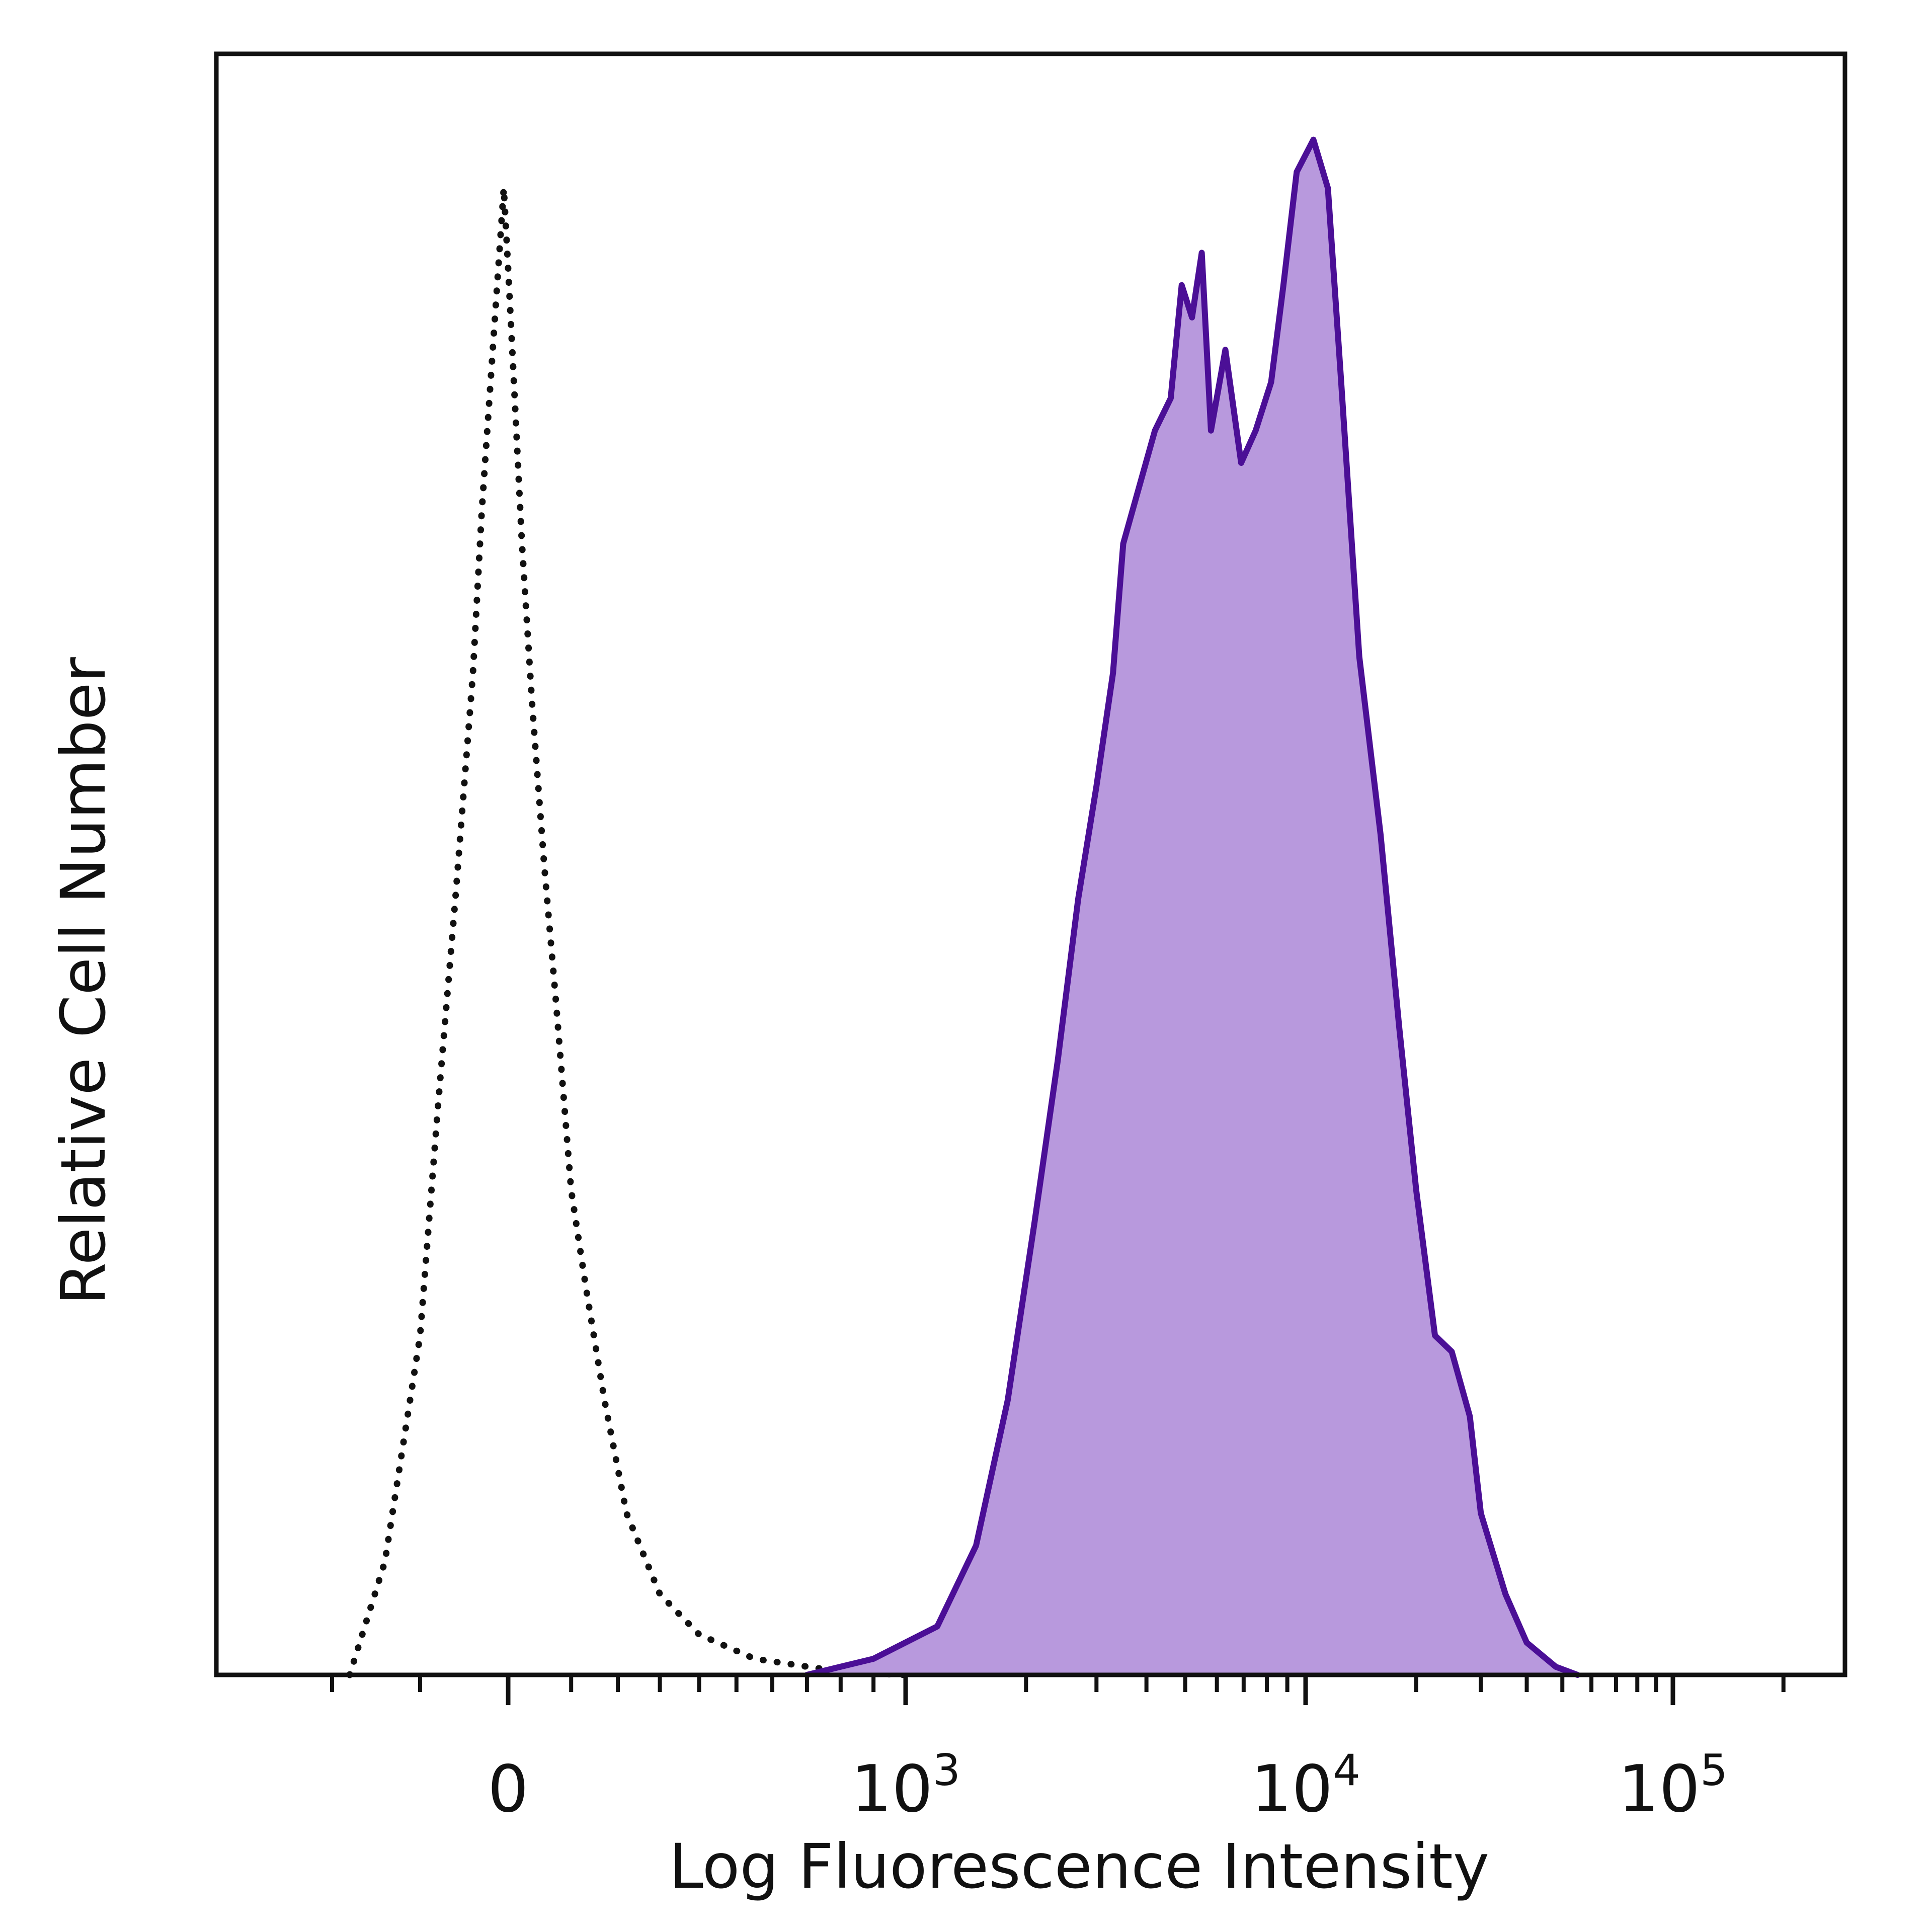 The width and height of the screenshot is (1932, 1932). What do you see at coordinates (1305, 1786) in the screenshot?
I see `x-tick-label: 104` at bounding box center [1305, 1786].